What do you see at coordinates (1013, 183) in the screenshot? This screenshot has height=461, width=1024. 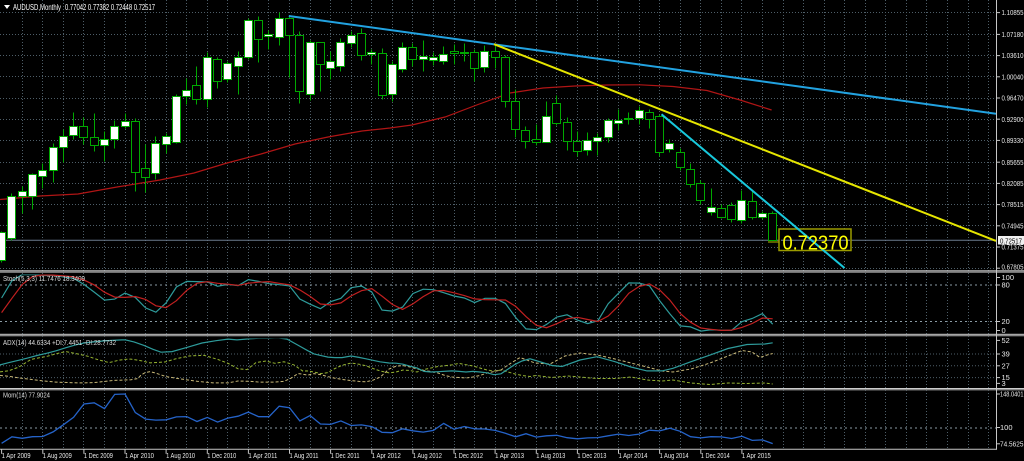 I see `svg-text: 0.82085` at bounding box center [1013, 183].